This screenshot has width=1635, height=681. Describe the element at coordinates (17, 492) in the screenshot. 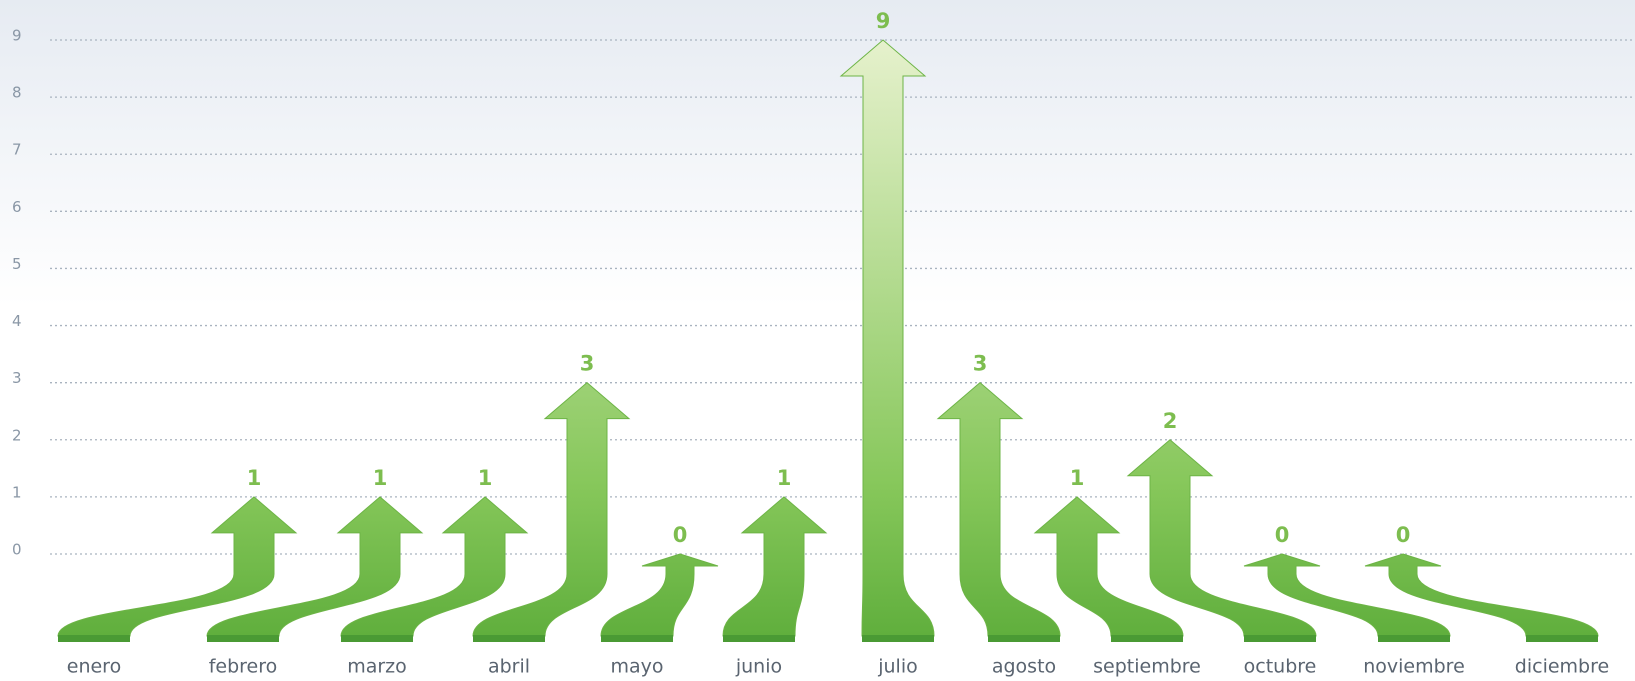

I see `y-tick-label: 1` at that location.